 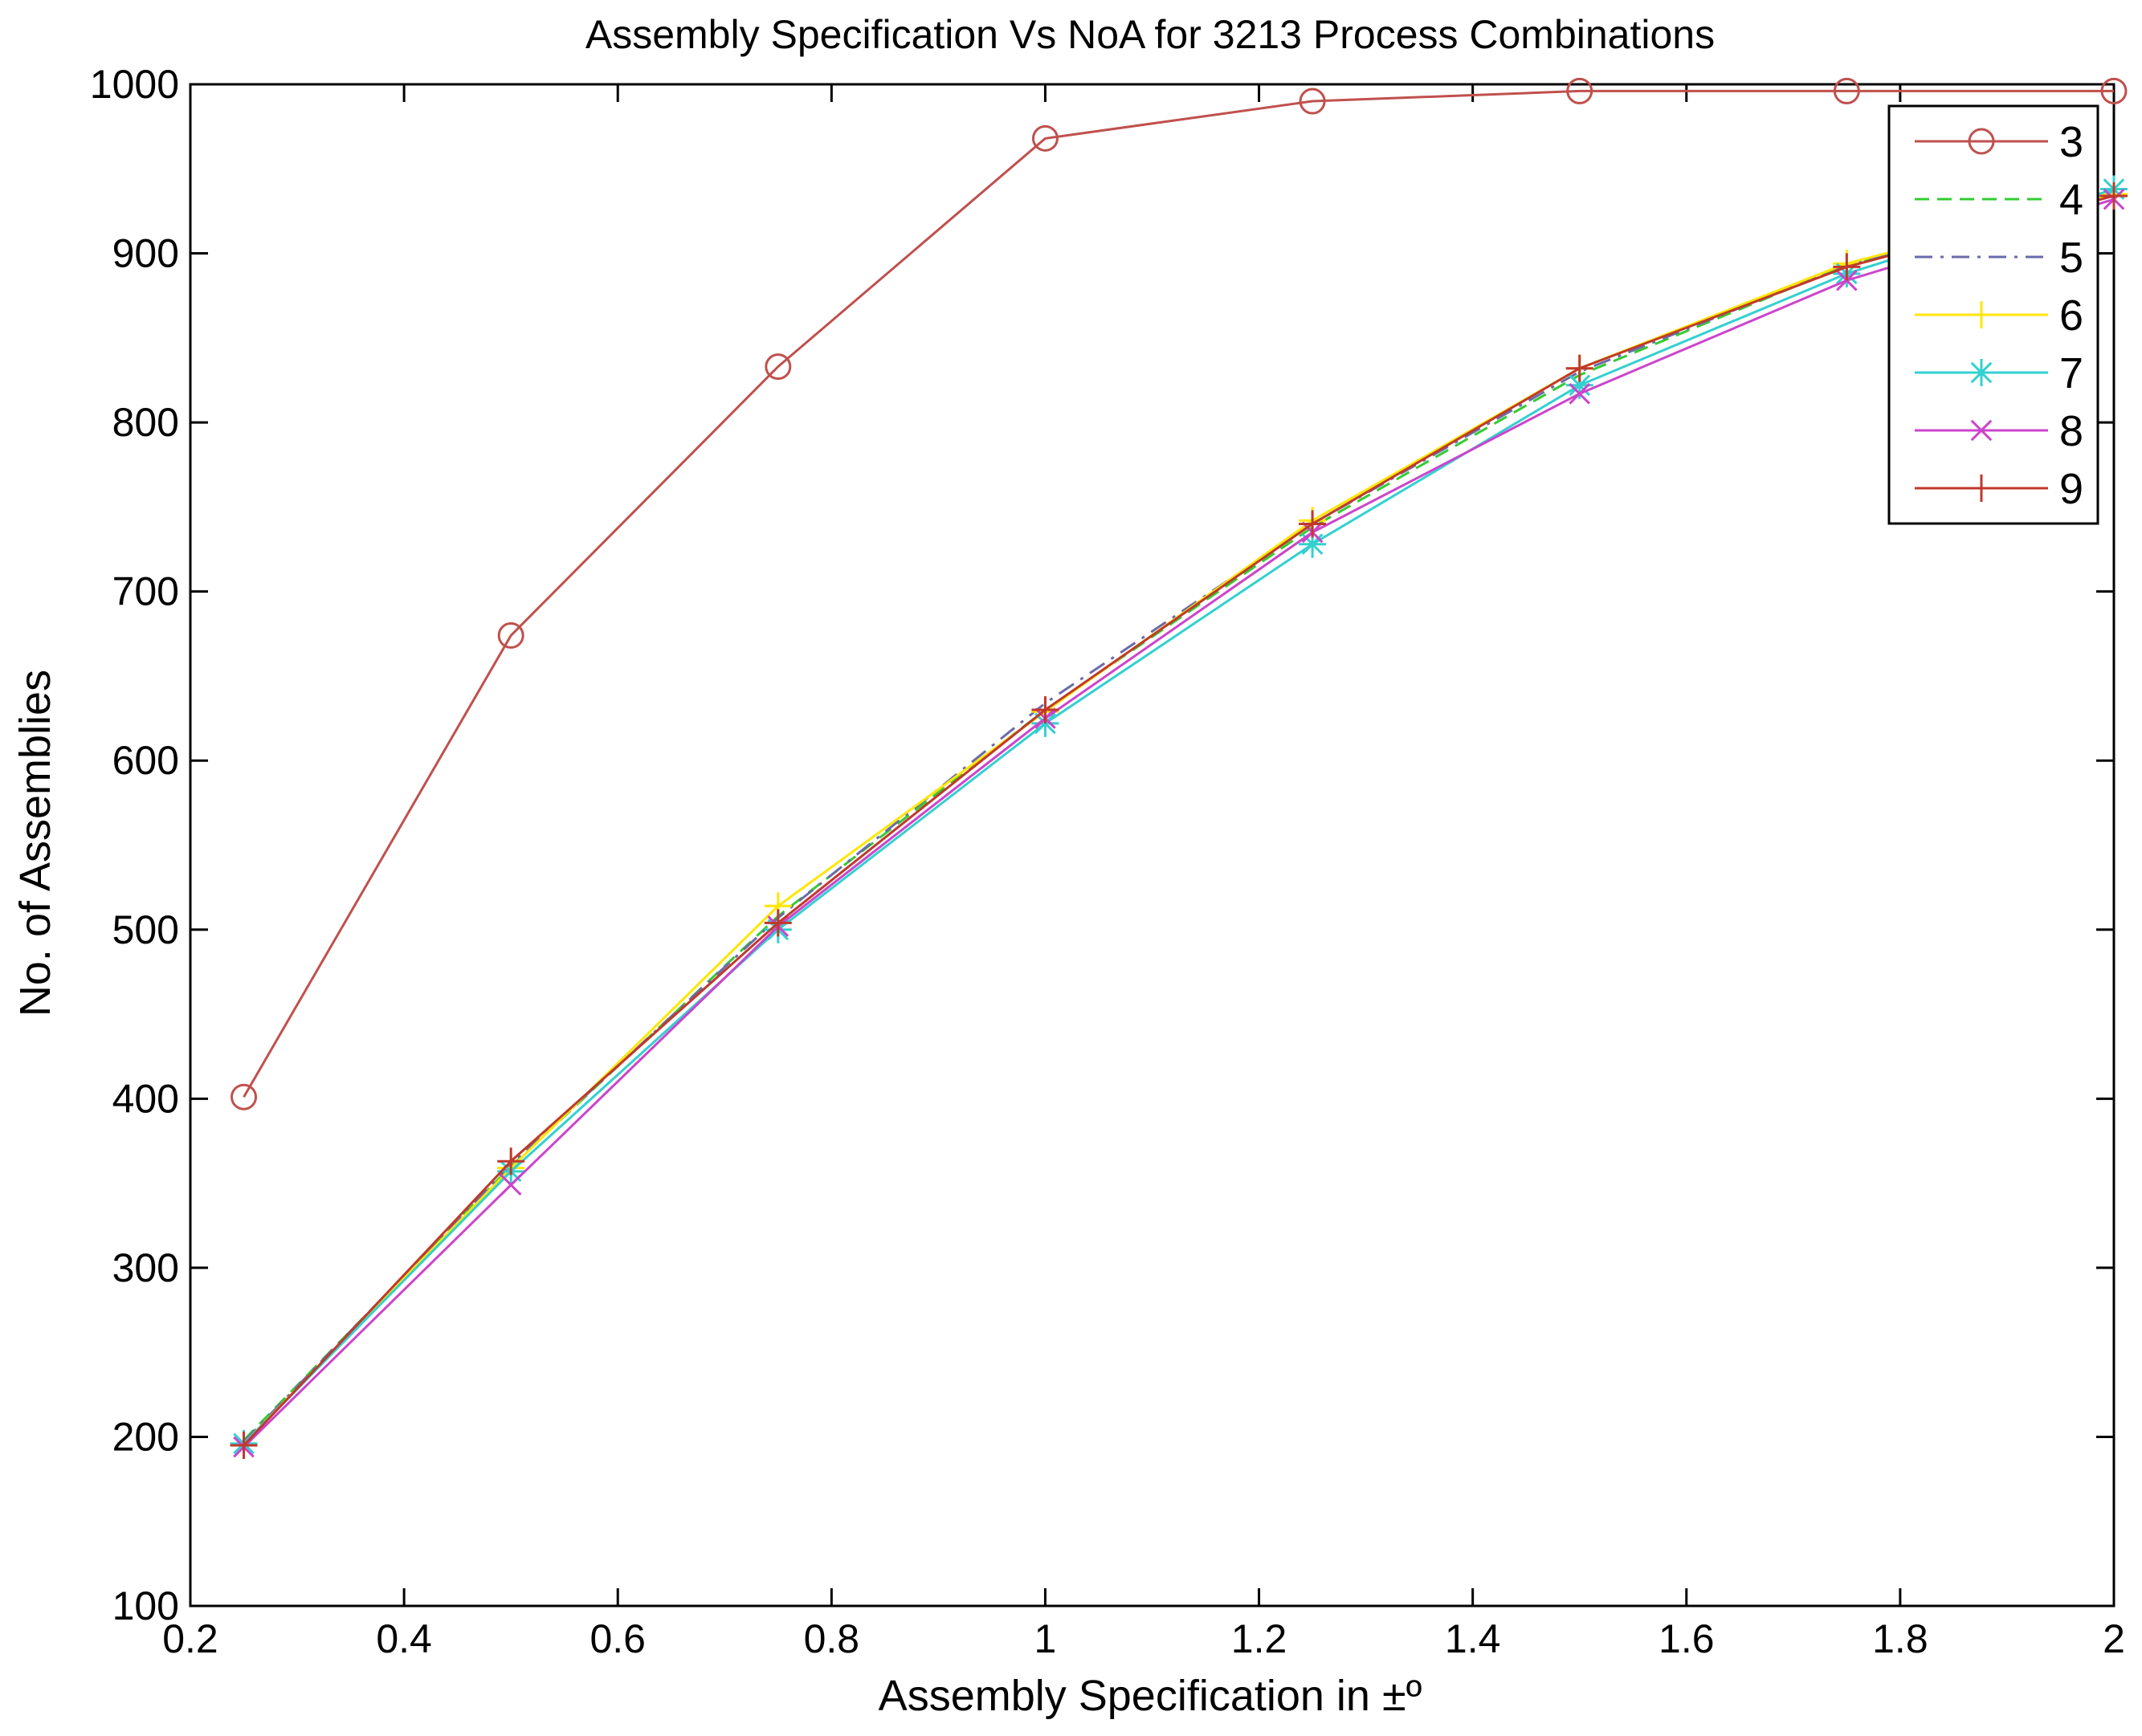 What do you see at coordinates (1150, 1696) in the screenshot?
I see `x-axis-label: Assembly Specification in ±º` at bounding box center [1150, 1696].